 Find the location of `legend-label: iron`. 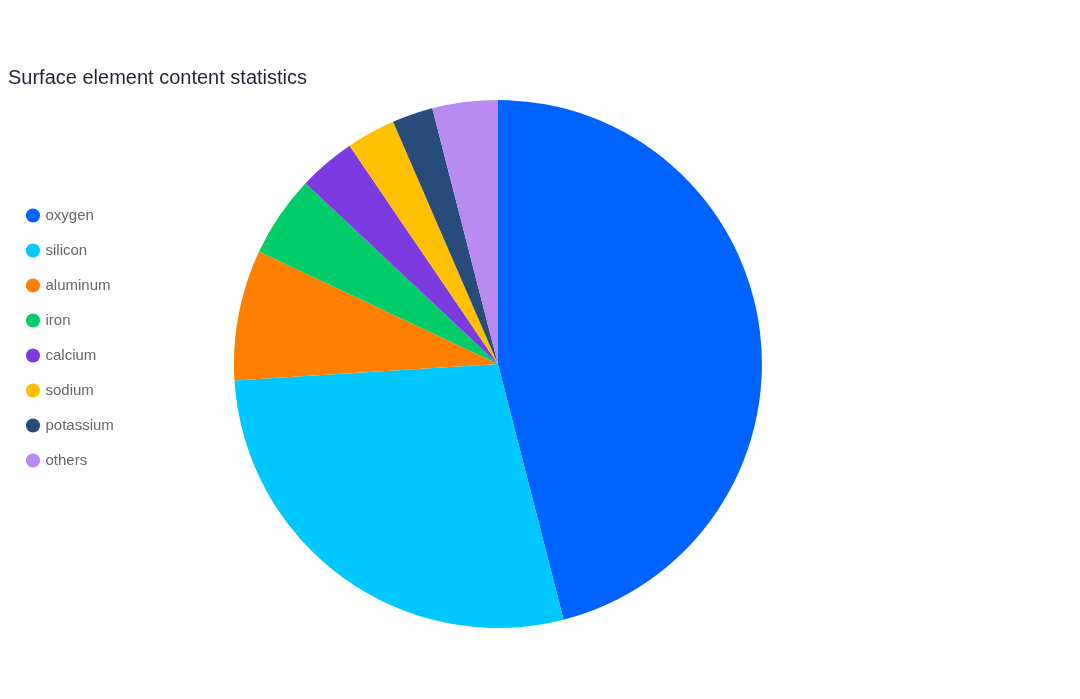

legend-label: iron is located at coordinates (58, 319).